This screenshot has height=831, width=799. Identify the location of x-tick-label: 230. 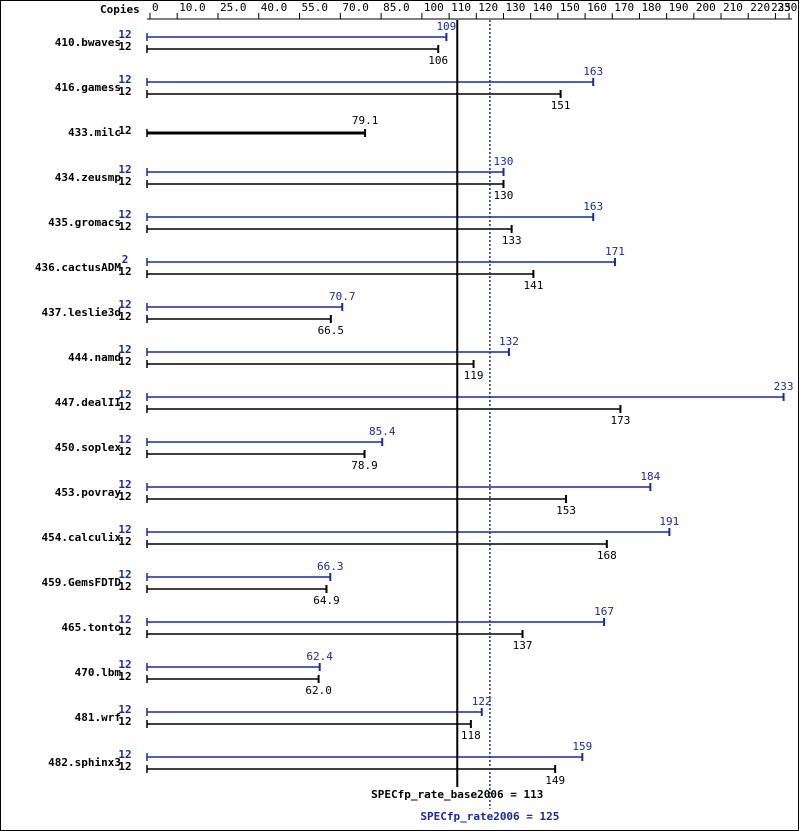
(787, 7).